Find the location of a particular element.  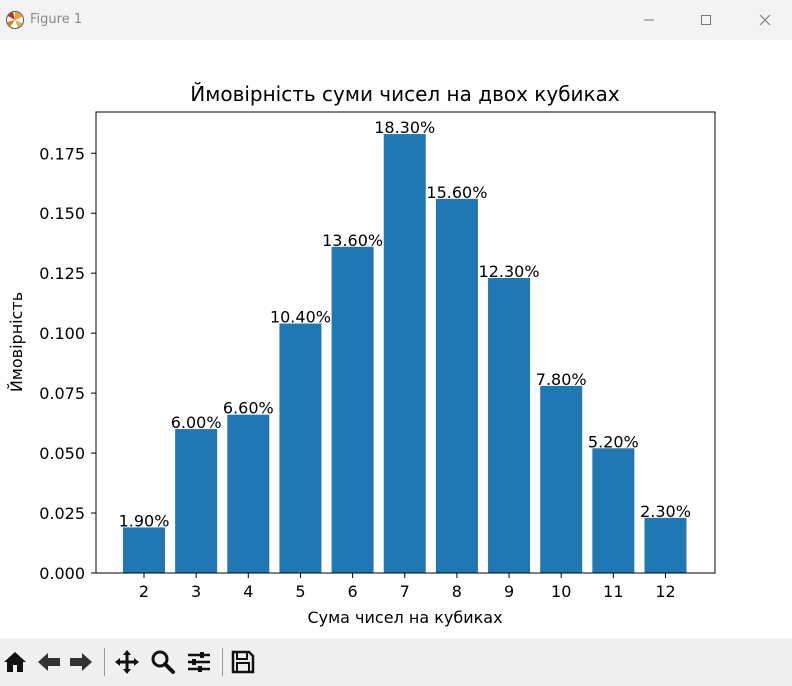

x-tick-label: 5 is located at coordinates (300, 591).